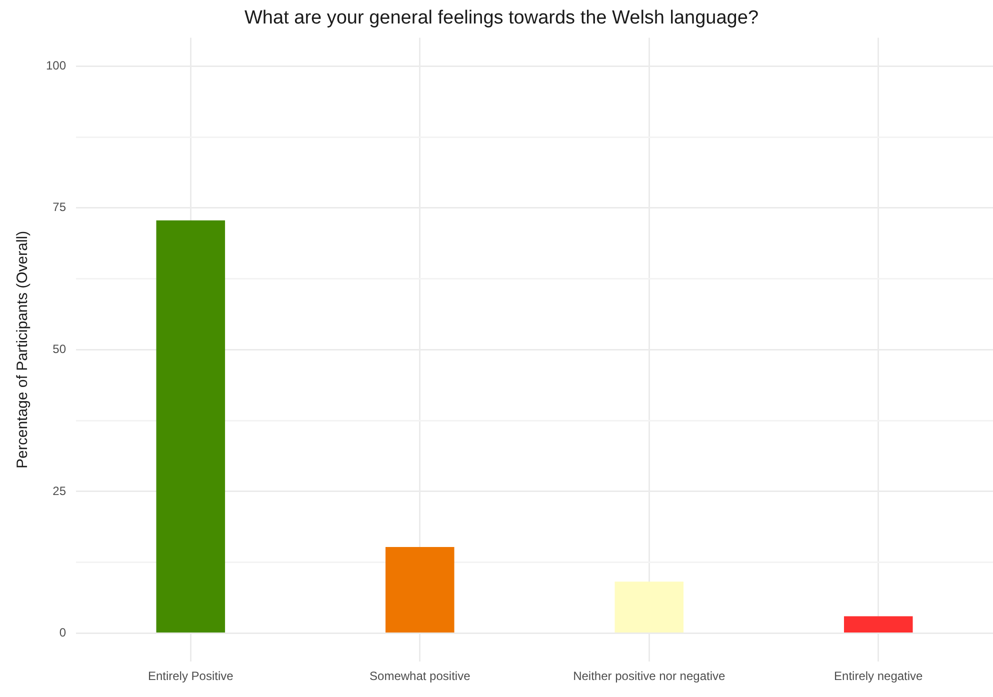 Image resolution: width=993 pixels, height=697 pixels. What do you see at coordinates (62, 633) in the screenshot?
I see `y-tick-label: 0` at bounding box center [62, 633].